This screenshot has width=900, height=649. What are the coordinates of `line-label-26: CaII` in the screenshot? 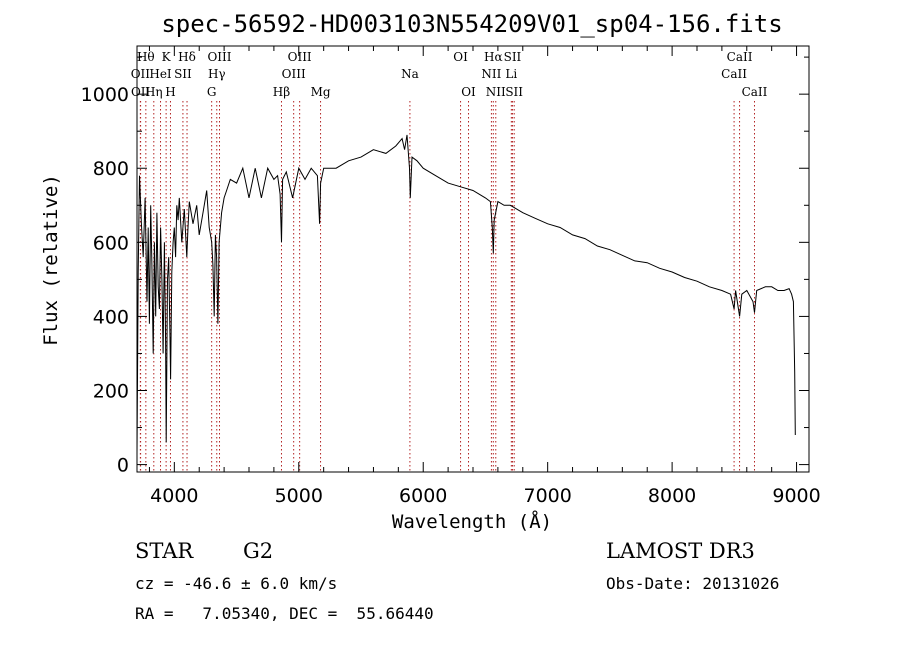 It's located at (740, 57).